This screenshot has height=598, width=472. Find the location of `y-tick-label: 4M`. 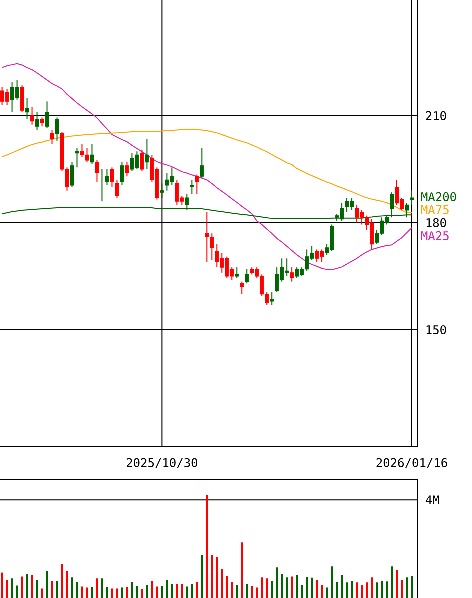

y-tick-label: 4M is located at coordinates (433, 500).